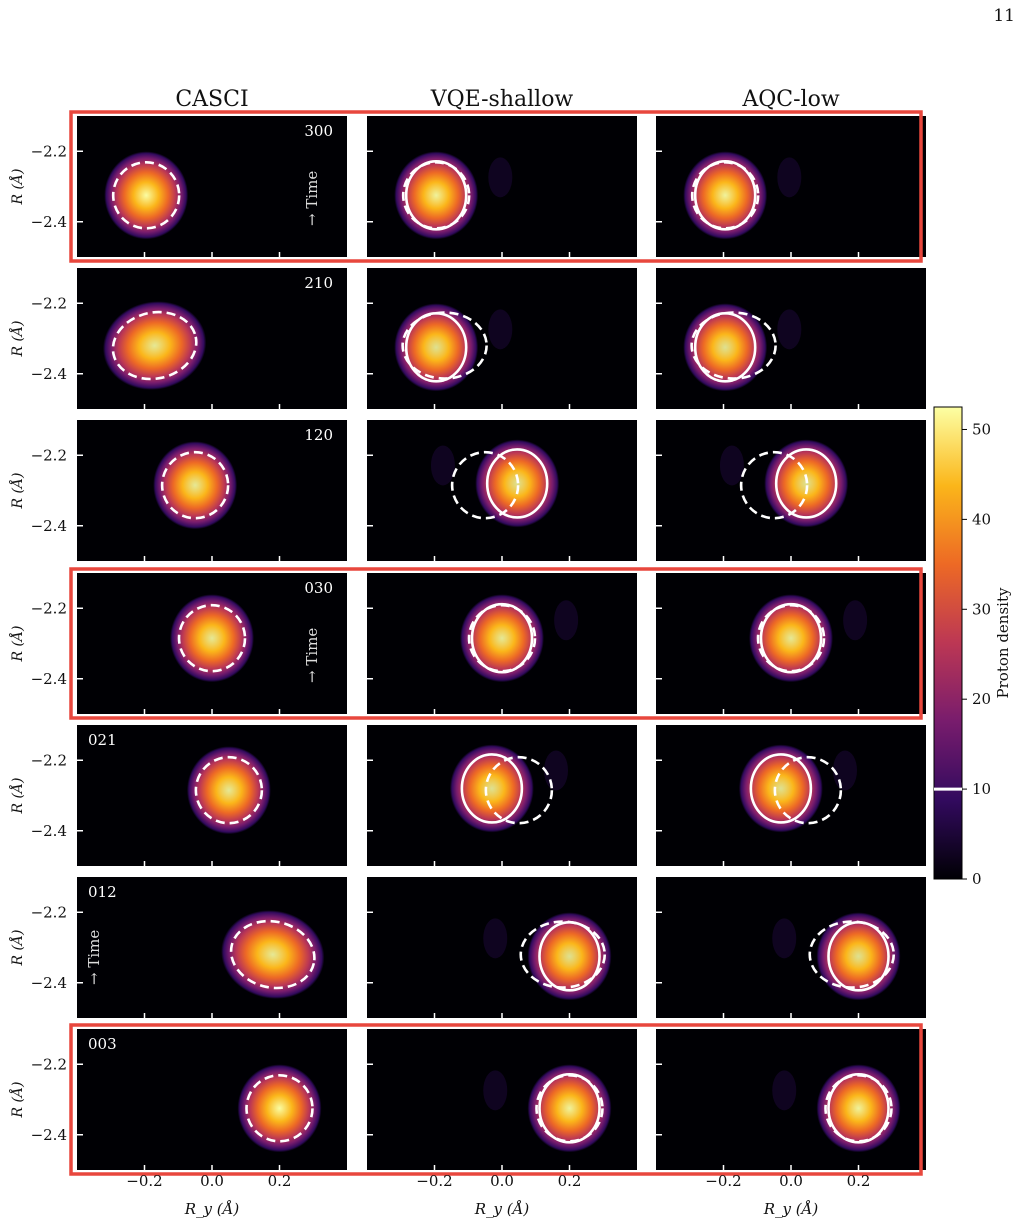 This screenshot has width=1021, height=1226. What do you see at coordinates (212, 338) in the screenshot?
I see `heatmap-panel: 210` at bounding box center [212, 338].